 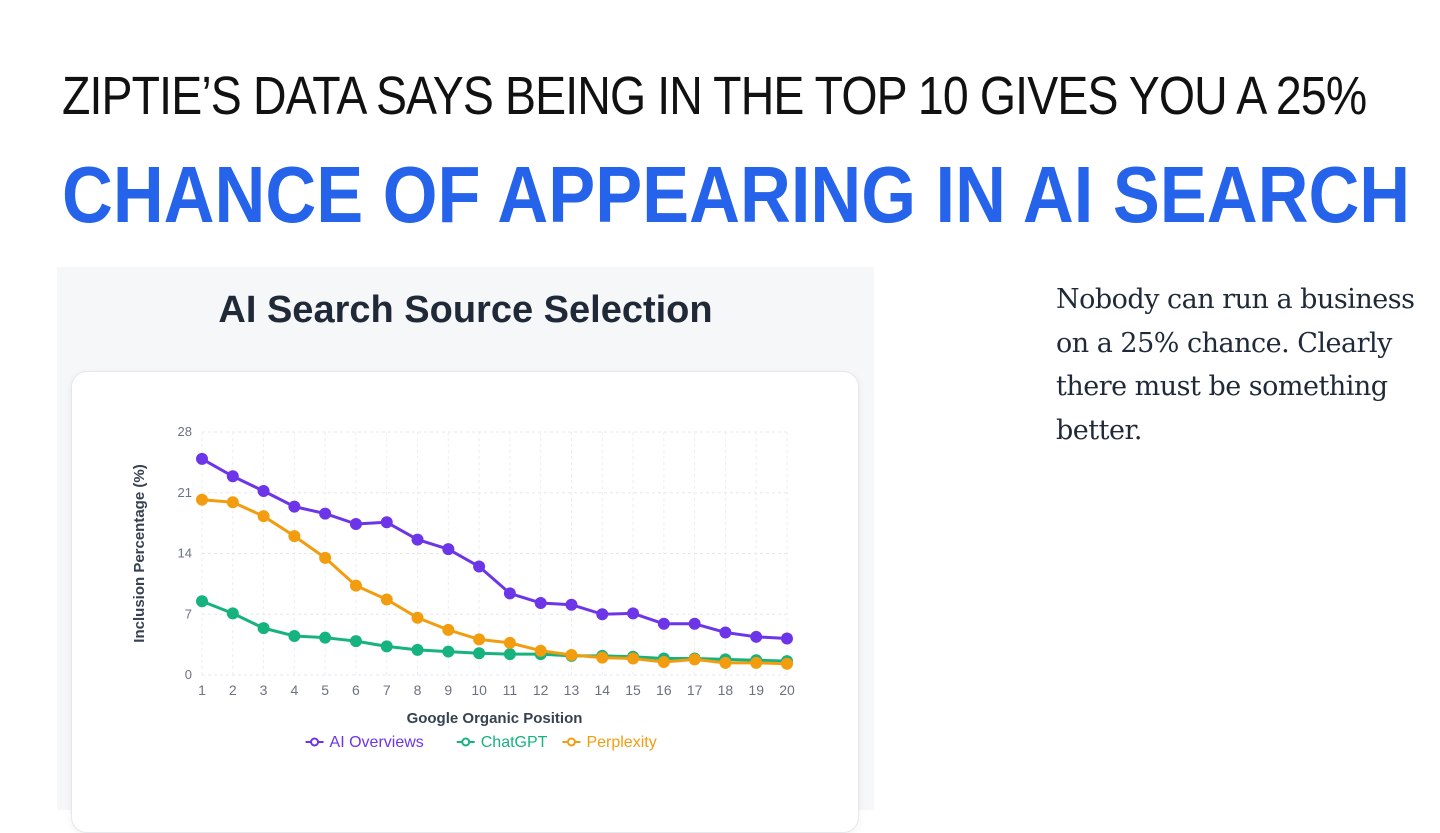 I want to click on x-tick-label: 10, so click(x=479, y=690).